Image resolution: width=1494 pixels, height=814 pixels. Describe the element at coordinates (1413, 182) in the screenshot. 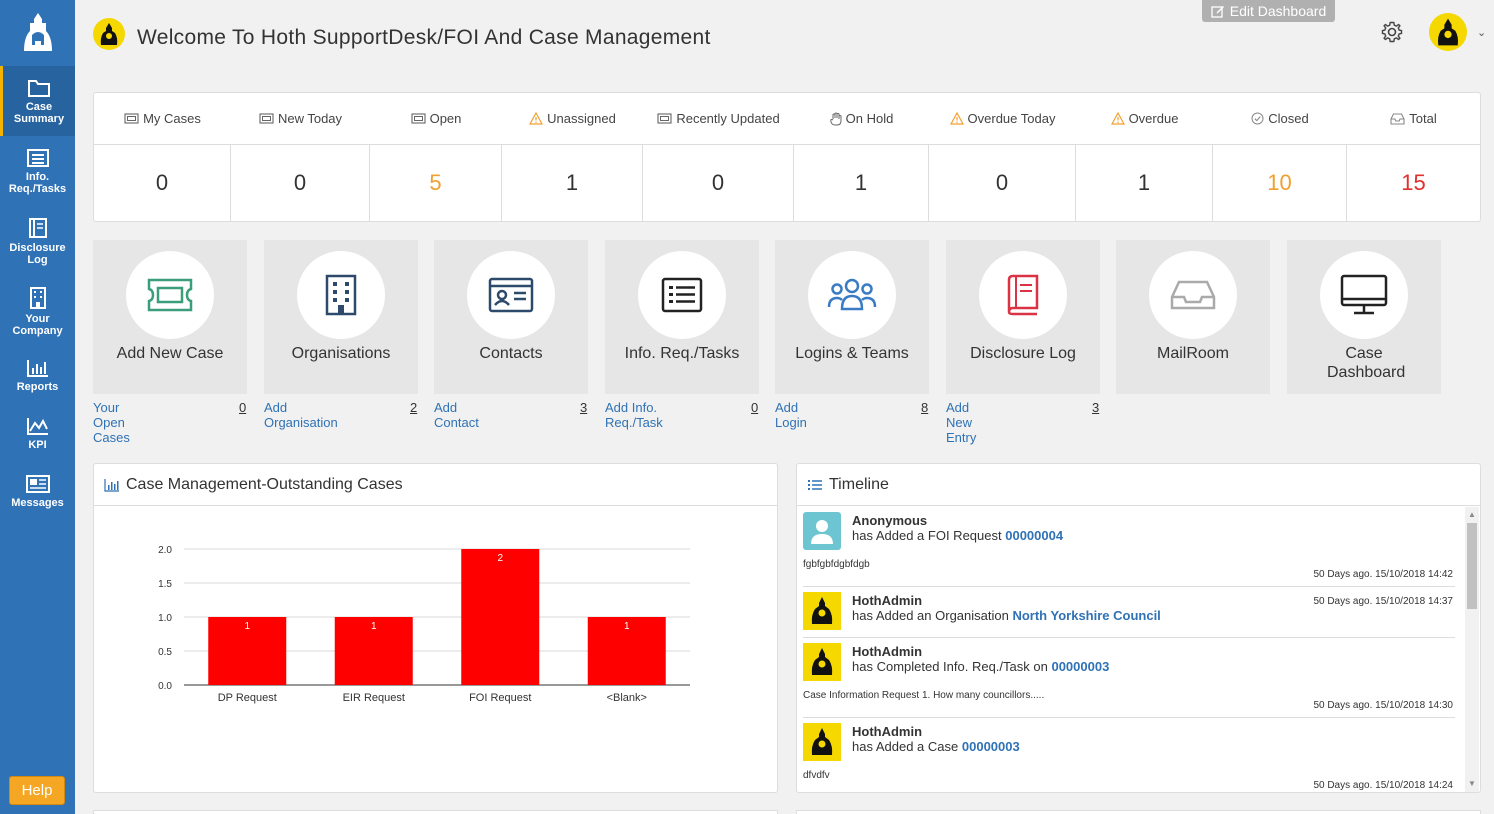

I see `stat-value-total: 15` at that location.